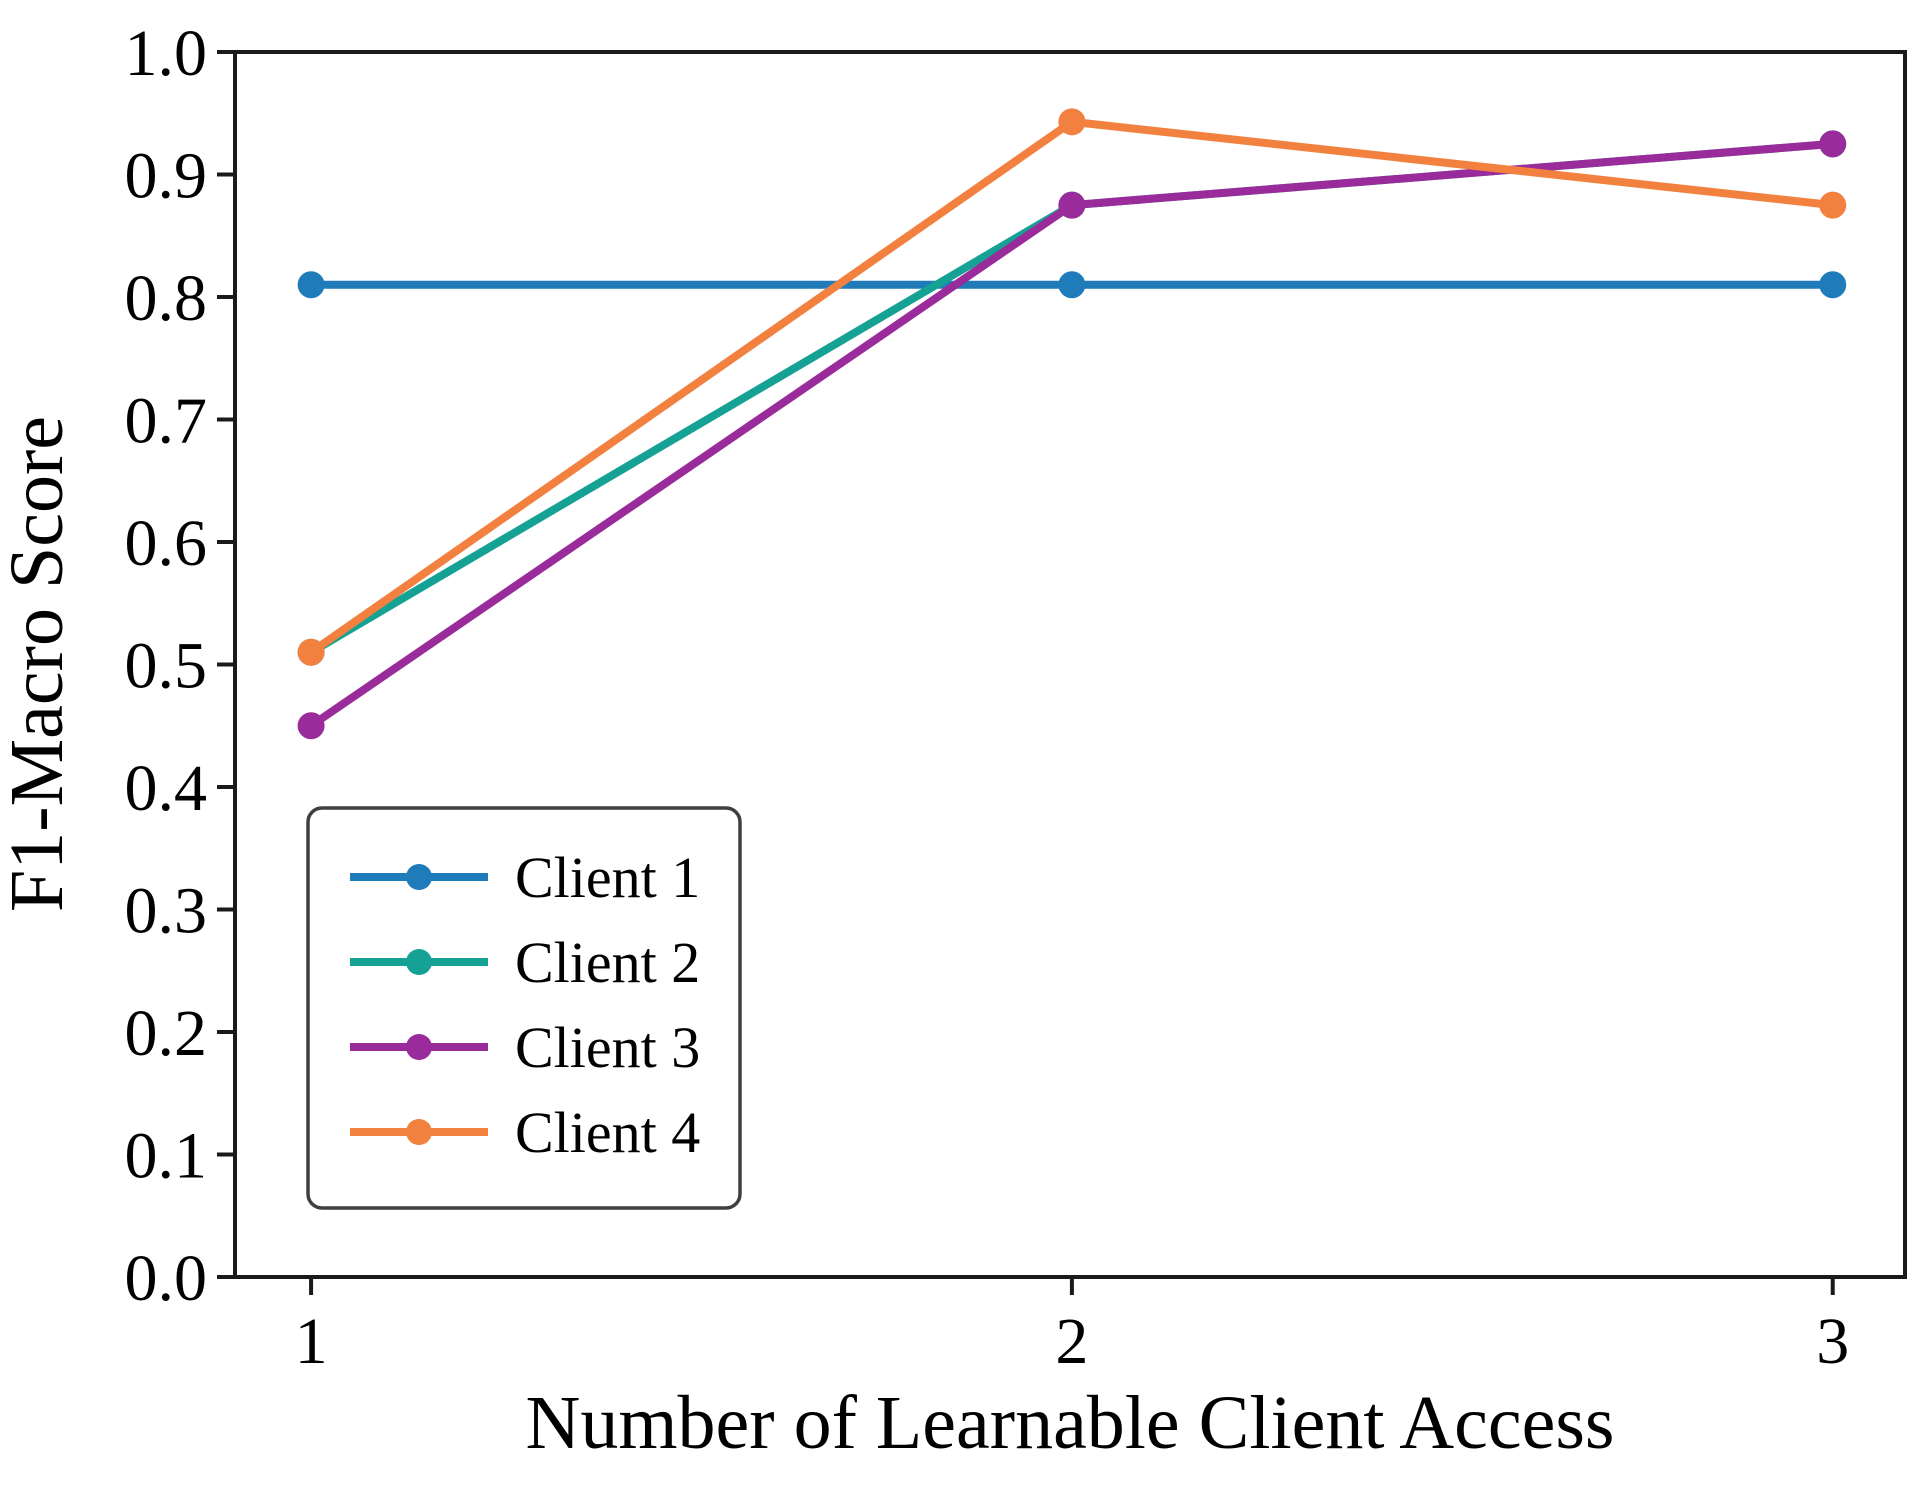 This screenshot has width=1927, height=1502. What do you see at coordinates (1070, 1423) in the screenshot?
I see `x-axis-label: Number of Learnable Client Access` at bounding box center [1070, 1423].